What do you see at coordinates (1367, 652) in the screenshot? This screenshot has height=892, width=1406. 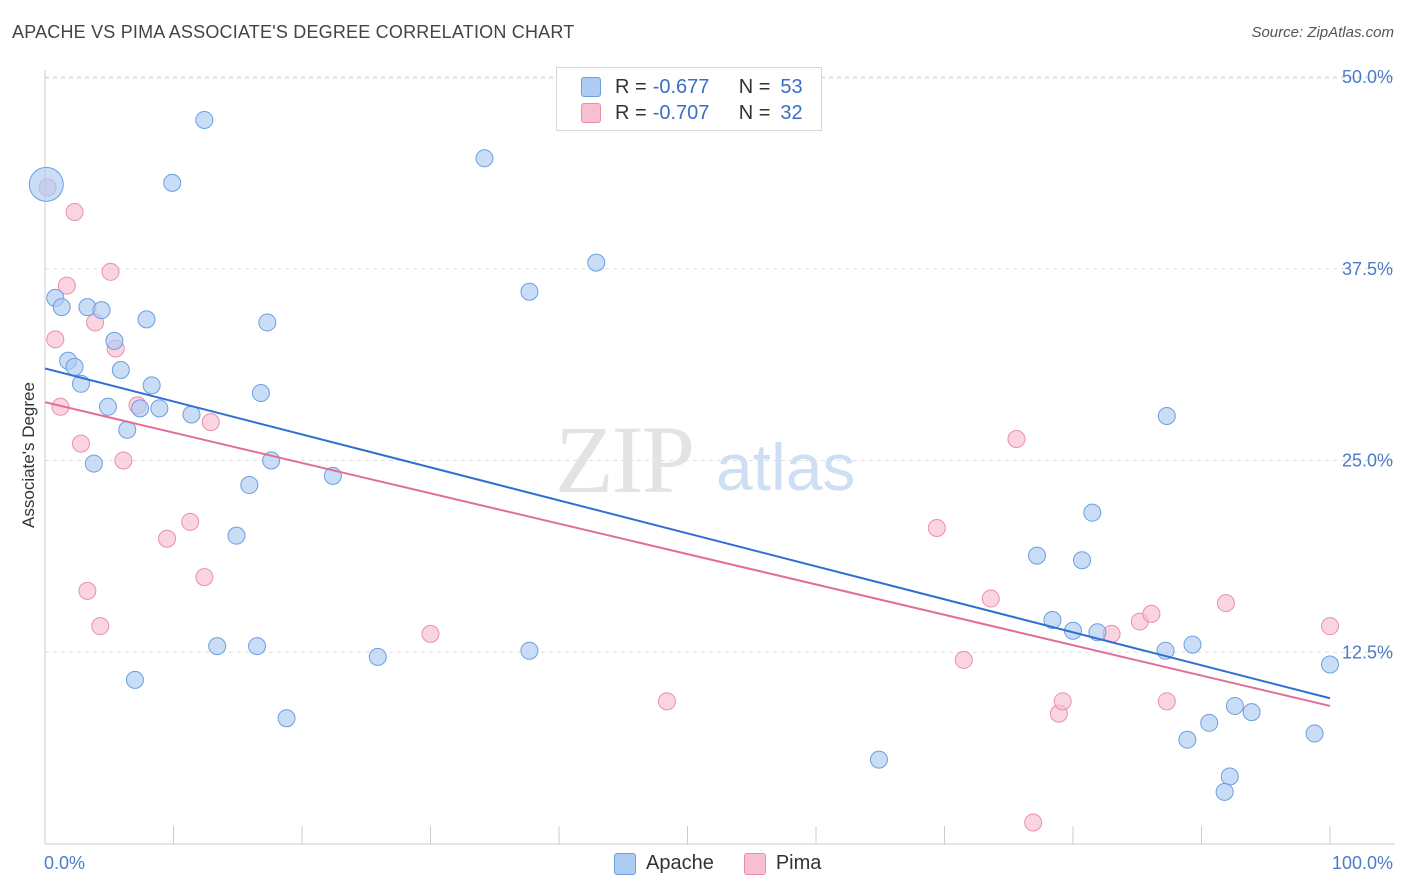 I see `y-tick-label: 12.5%` at bounding box center [1367, 652].